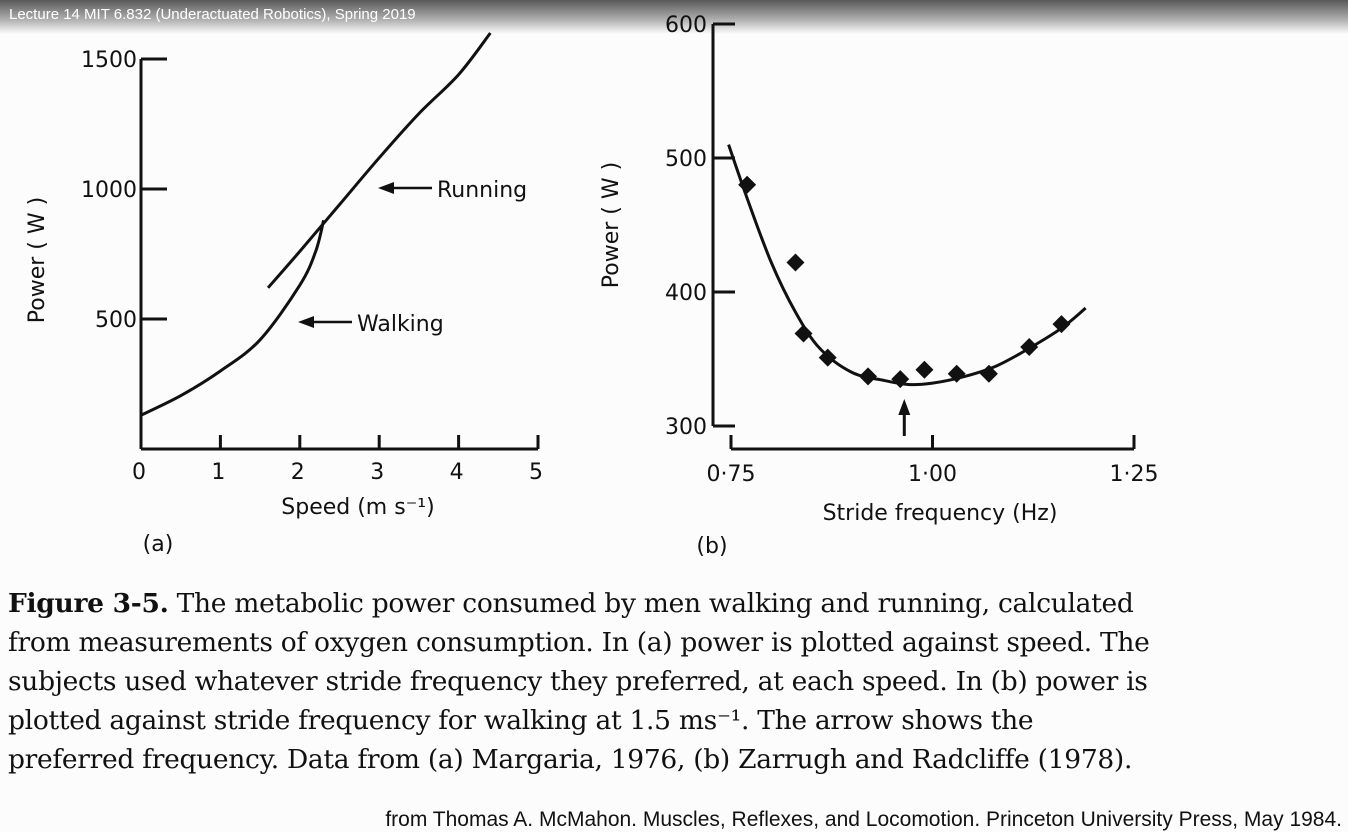 The height and width of the screenshot is (832, 1348). What do you see at coordinates (932, 474) in the screenshot?
I see `x-tick-label: 1·00` at bounding box center [932, 474].